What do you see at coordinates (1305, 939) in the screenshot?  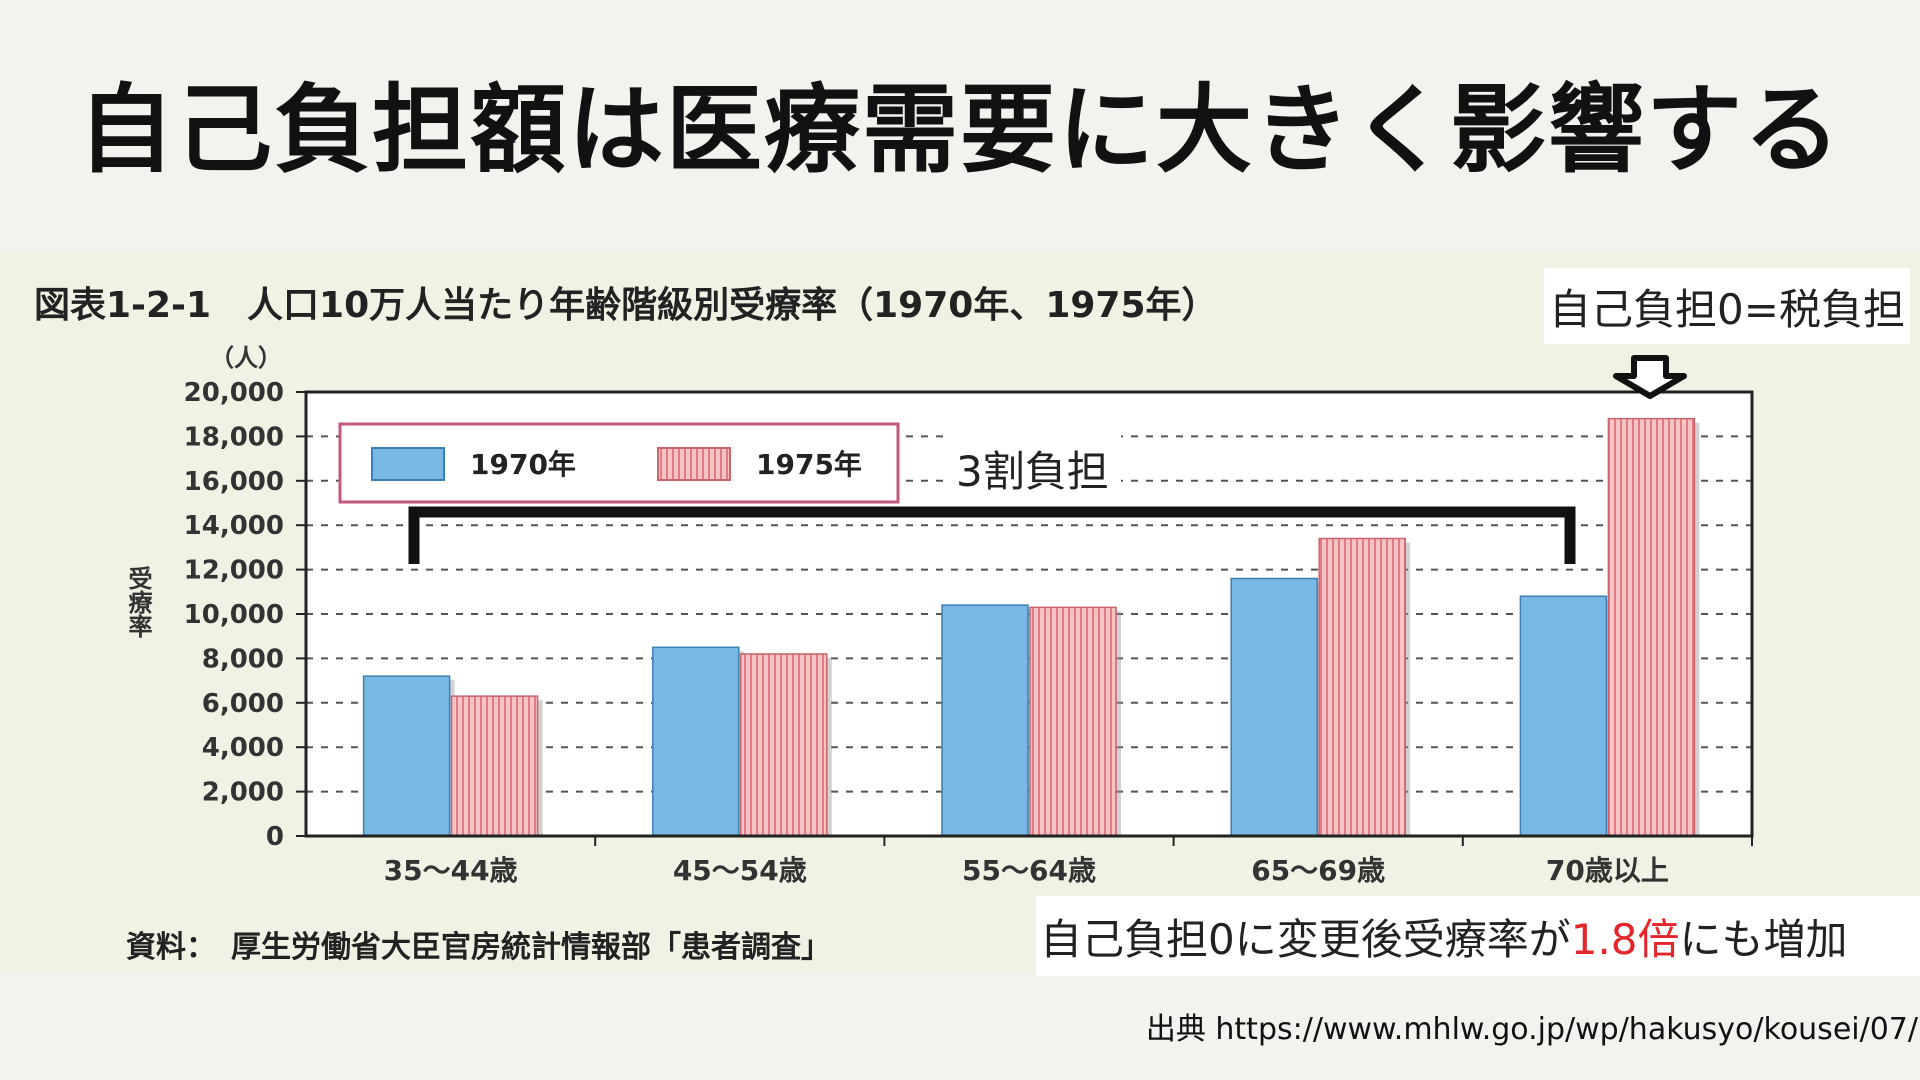 I see `increase-prefix: 自己負担0に変更後受療率が` at bounding box center [1305, 939].